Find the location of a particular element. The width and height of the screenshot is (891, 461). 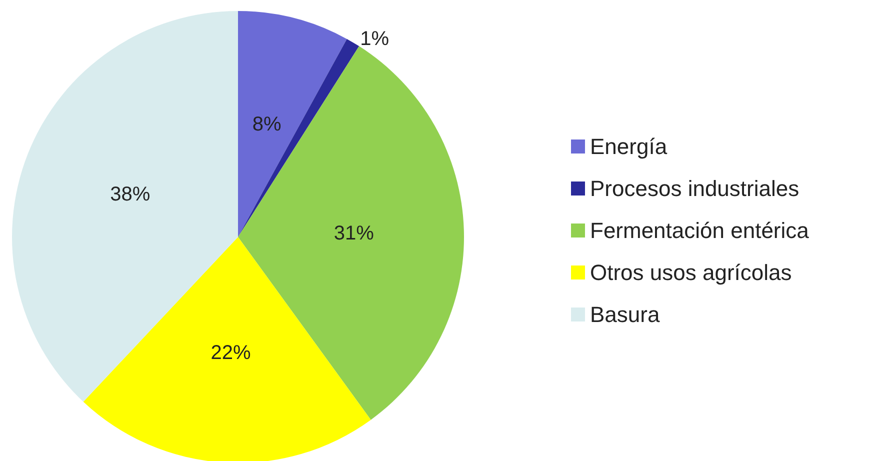

data-label: 1% is located at coordinates (375, 39).